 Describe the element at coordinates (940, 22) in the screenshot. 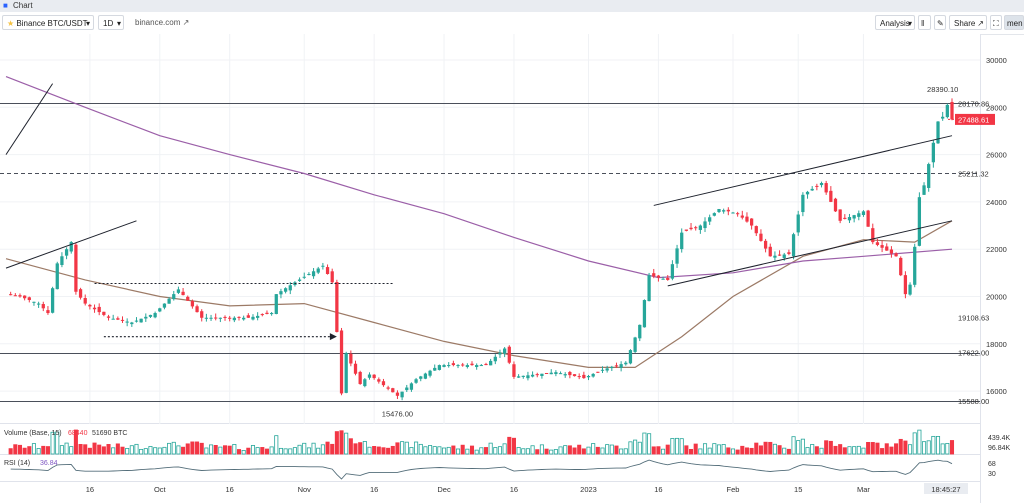

I see `draw-button: ✎` at that location.